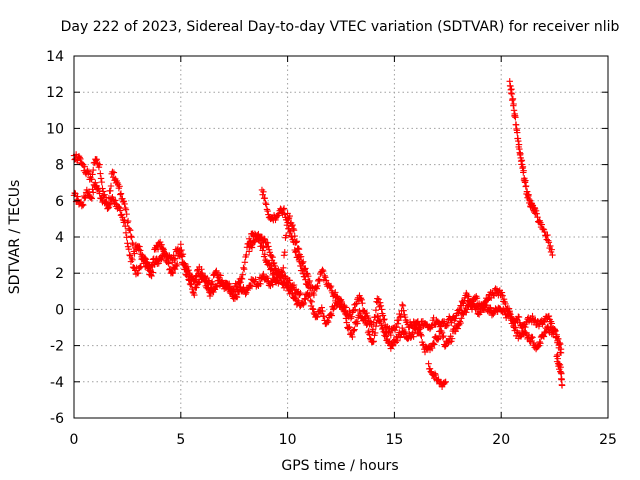 This screenshot has height=480, width=640. I want to click on y-tick-label: -4, so click(57, 383).